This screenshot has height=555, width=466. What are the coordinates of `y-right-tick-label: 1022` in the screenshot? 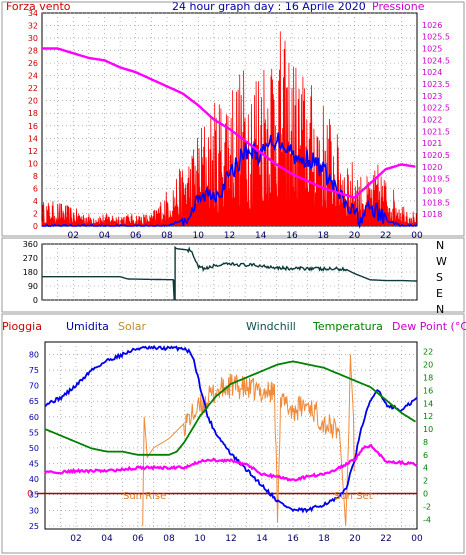 It's located at (432, 120).